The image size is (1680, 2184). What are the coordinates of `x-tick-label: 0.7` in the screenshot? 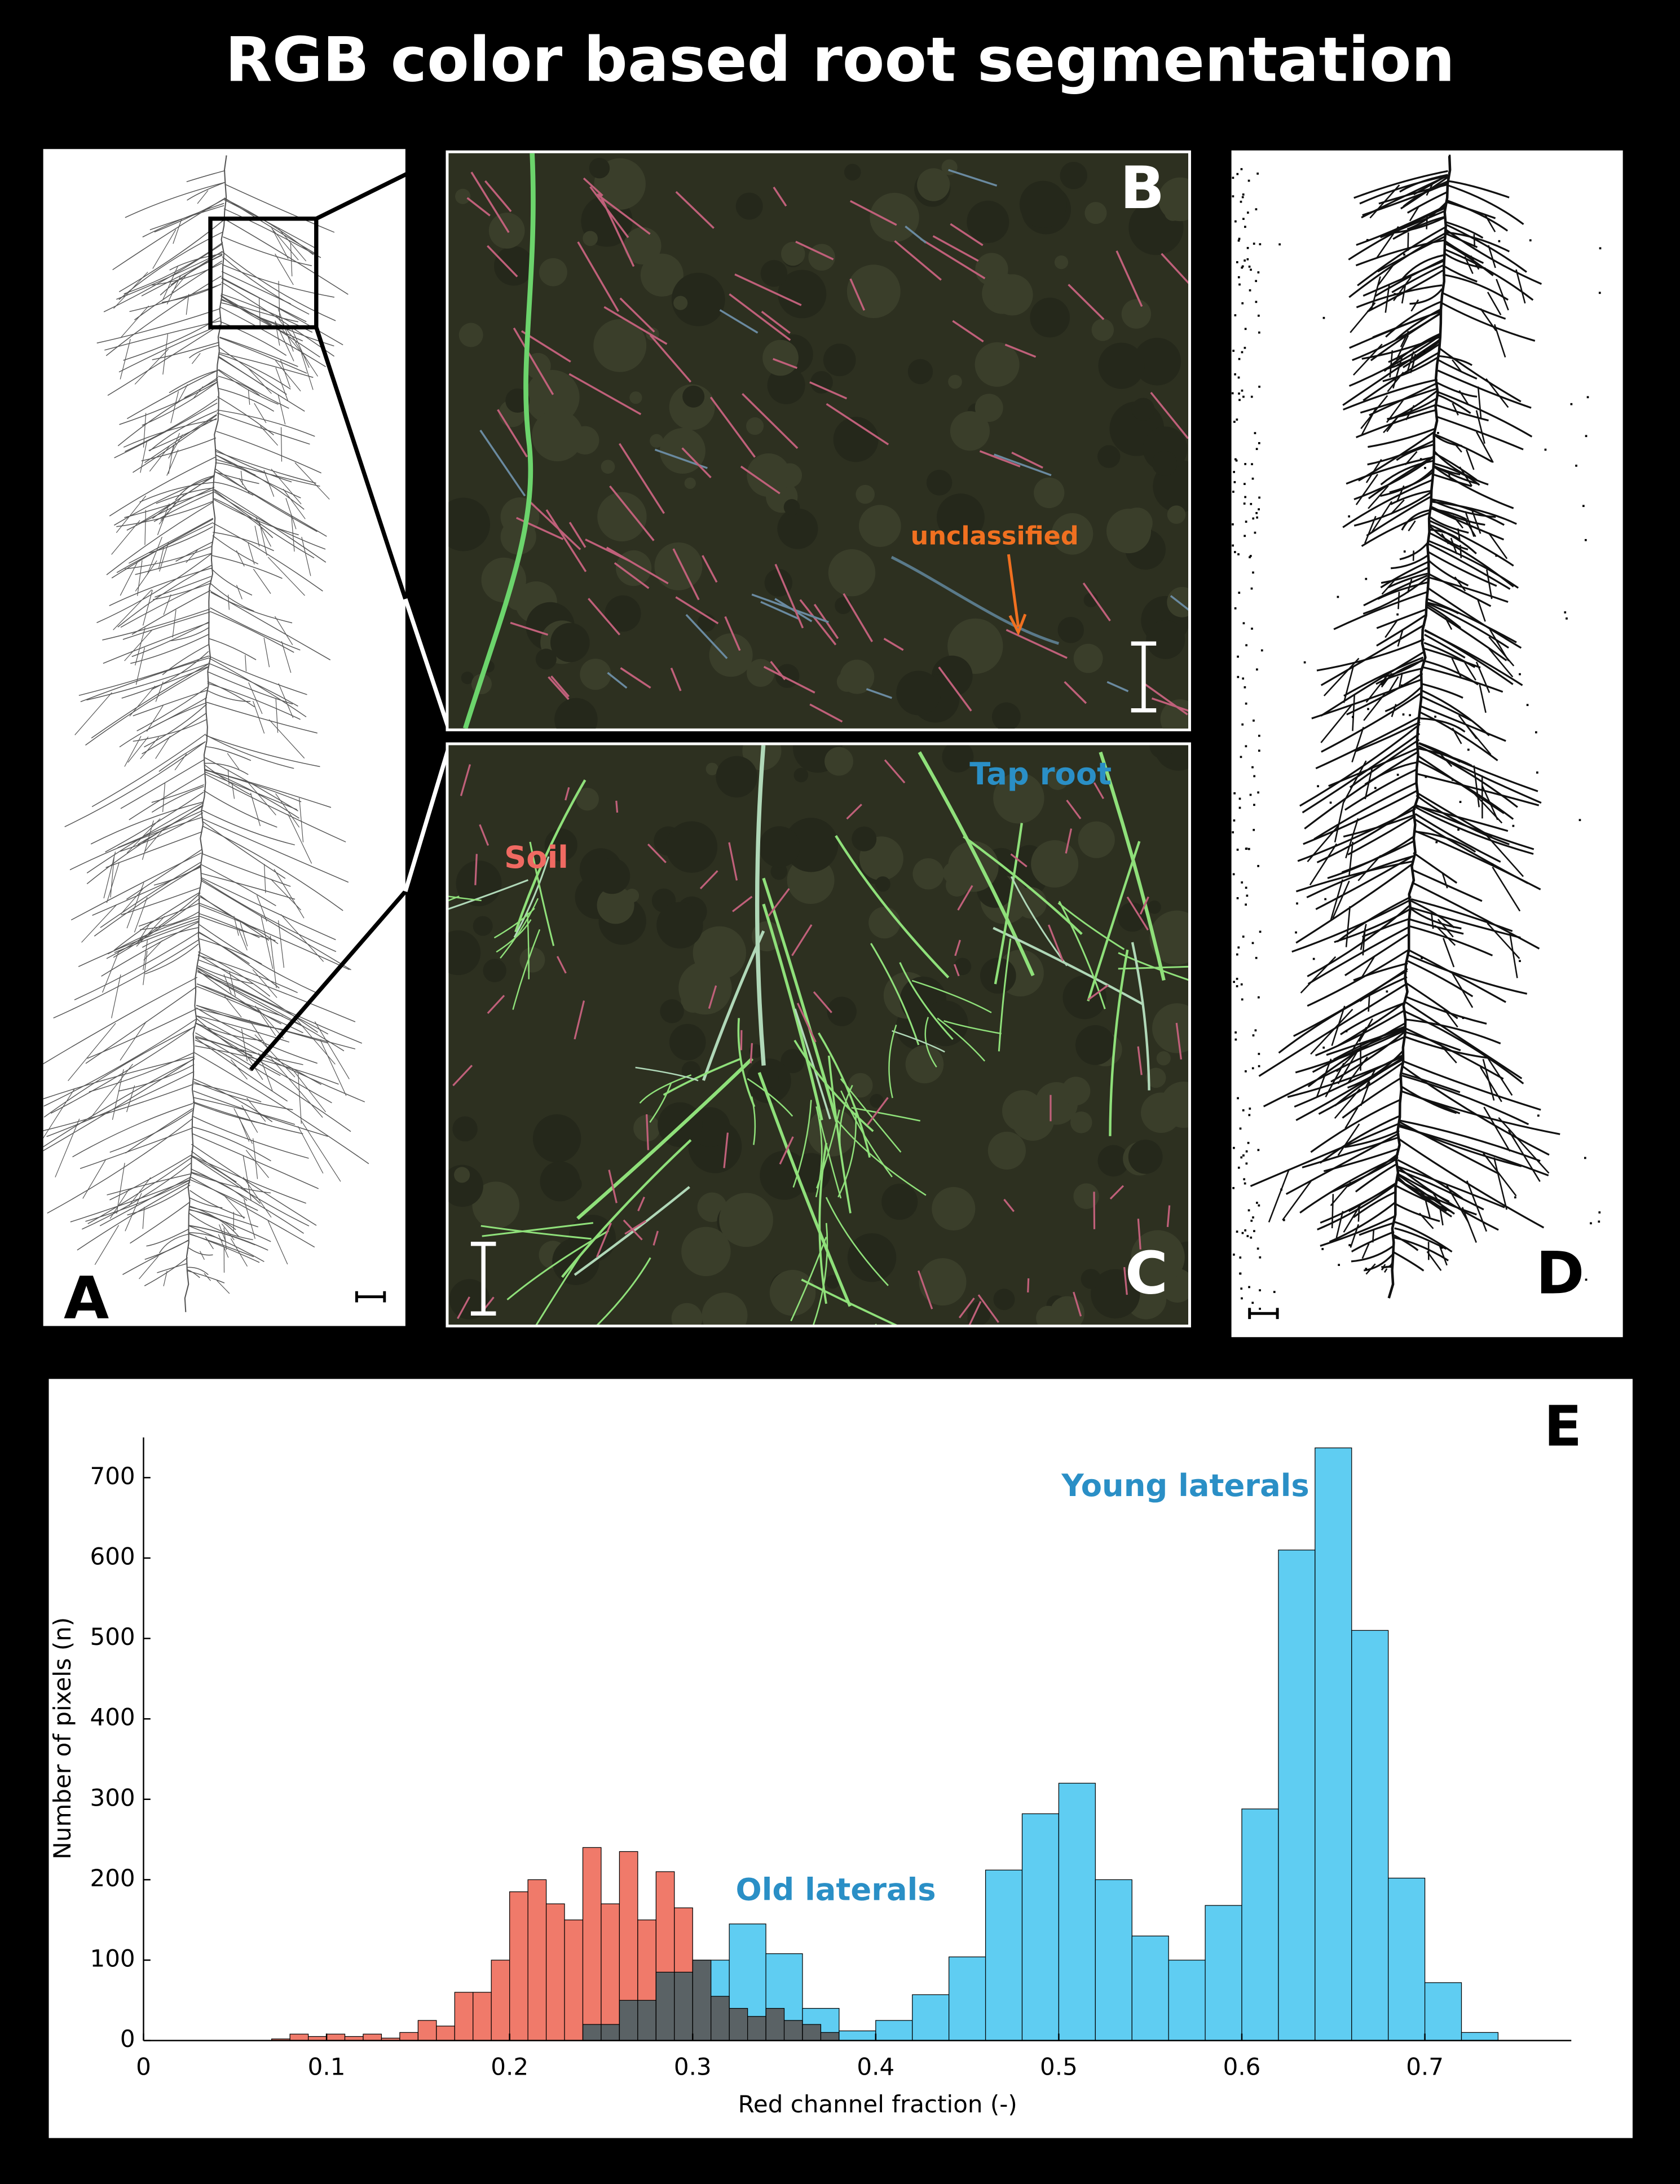 It's located at (1425, 2066).